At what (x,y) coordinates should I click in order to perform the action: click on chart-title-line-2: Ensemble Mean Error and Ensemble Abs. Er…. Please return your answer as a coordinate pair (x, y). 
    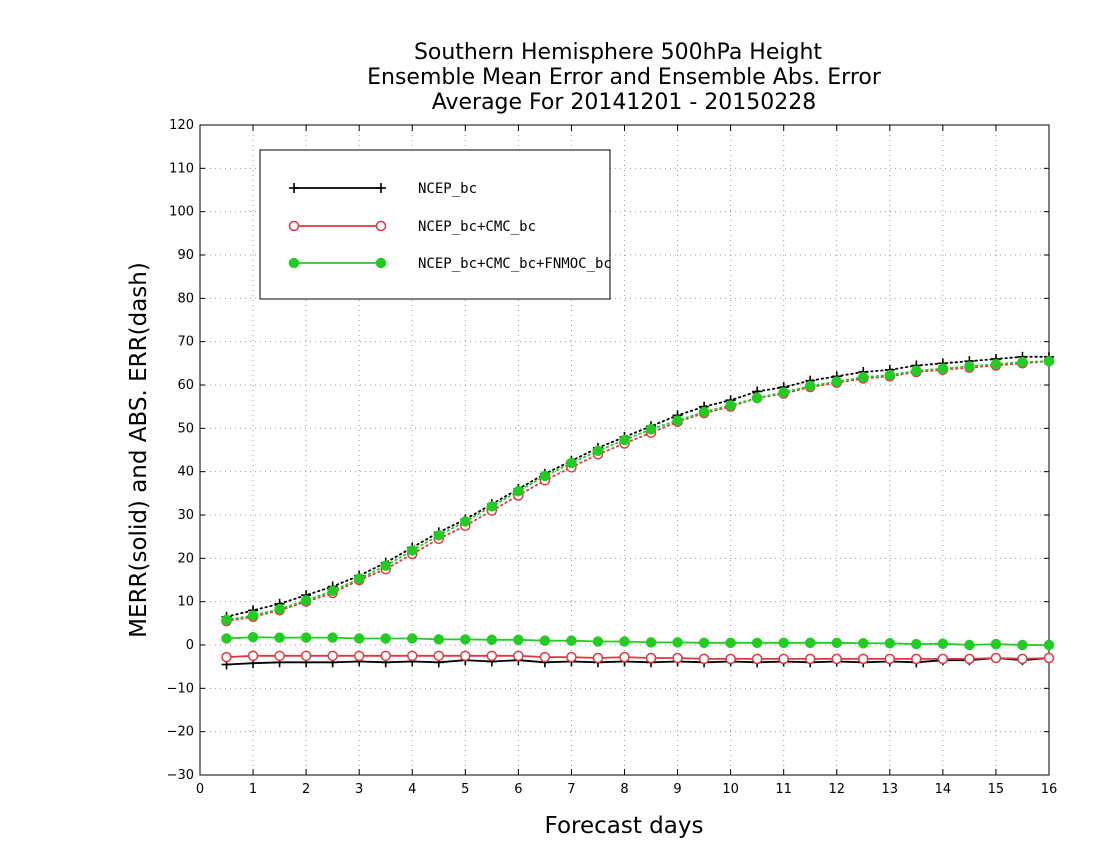
    Looking at the image, I should click on (624, 77).